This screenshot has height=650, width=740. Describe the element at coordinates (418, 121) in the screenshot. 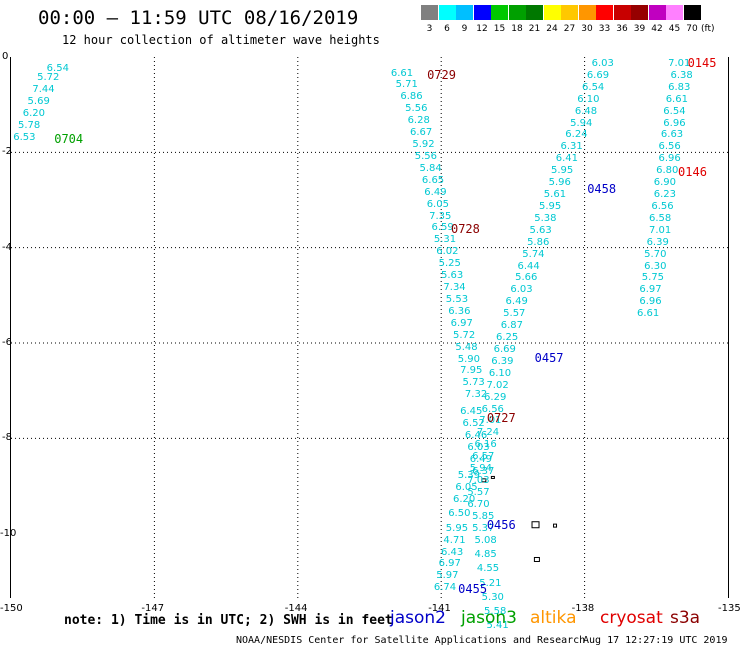

I see `wave-height-reading: 6.28` at that location.